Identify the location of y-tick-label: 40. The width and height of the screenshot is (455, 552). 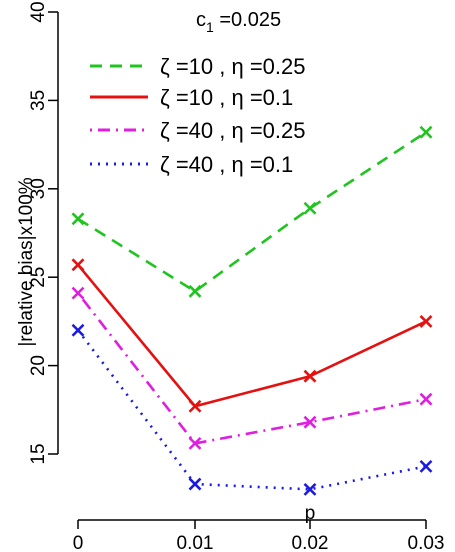
(38, 11).